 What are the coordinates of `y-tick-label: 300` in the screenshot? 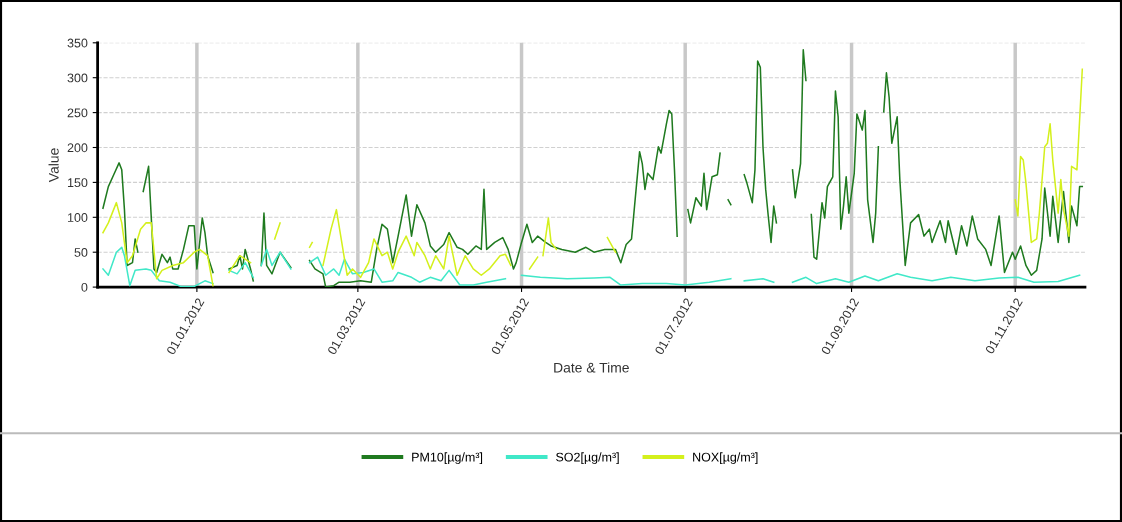 It's located at (77, 78).